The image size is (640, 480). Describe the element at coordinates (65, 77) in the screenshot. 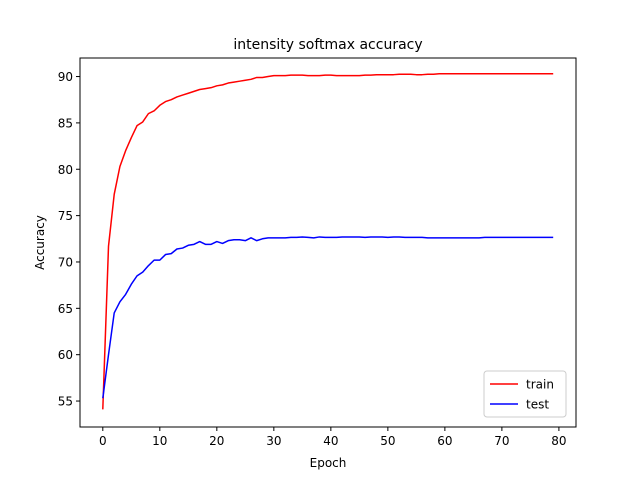

I see `y-tick-label: 90` at that location.